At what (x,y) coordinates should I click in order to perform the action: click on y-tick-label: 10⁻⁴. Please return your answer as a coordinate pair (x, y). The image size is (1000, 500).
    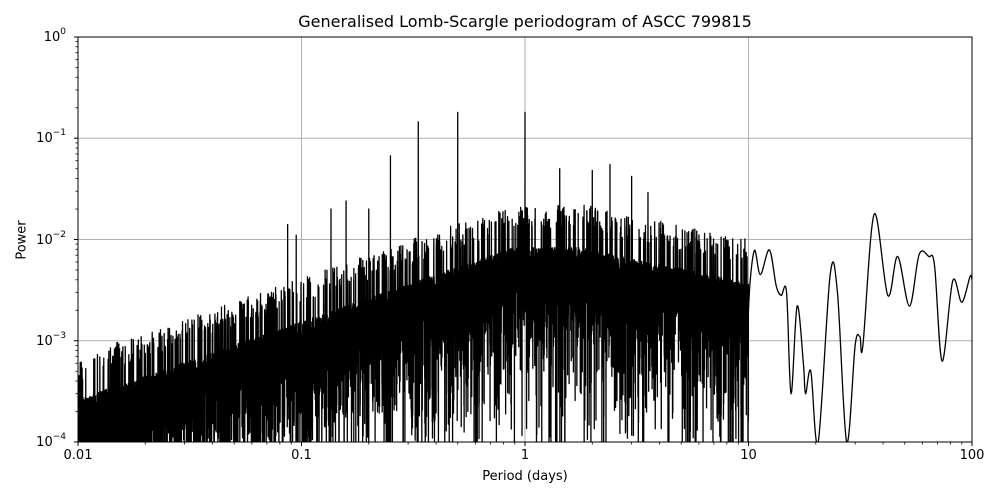
    Looking at the image, I should click on (51, 441).